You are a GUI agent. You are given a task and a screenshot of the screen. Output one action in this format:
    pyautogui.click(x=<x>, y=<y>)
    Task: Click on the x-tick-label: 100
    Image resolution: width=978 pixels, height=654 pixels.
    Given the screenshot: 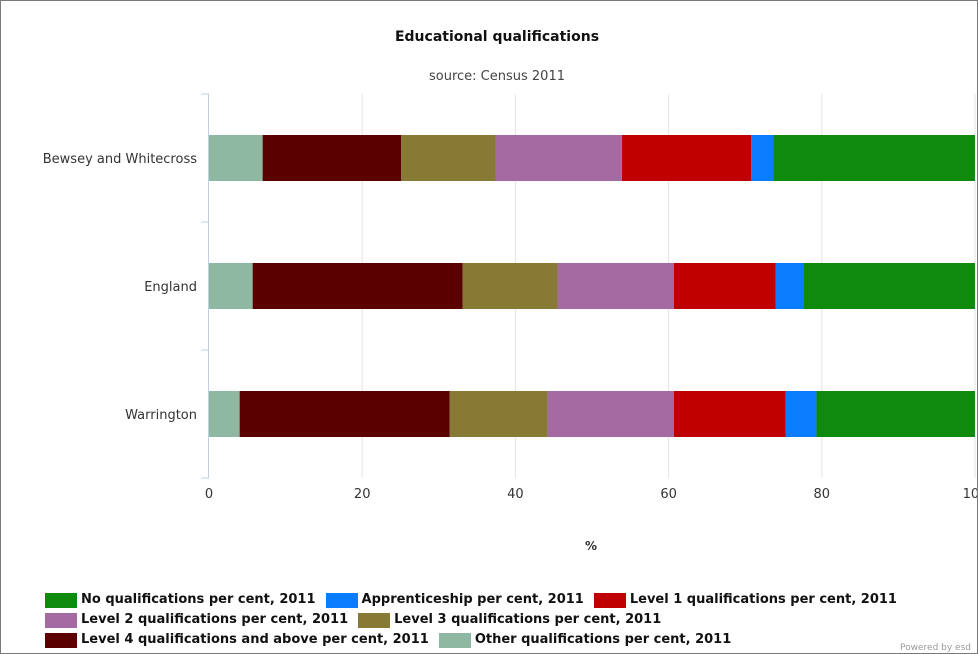 What is the action you would take?
    pyautogui.click(x=970, y=494)
    